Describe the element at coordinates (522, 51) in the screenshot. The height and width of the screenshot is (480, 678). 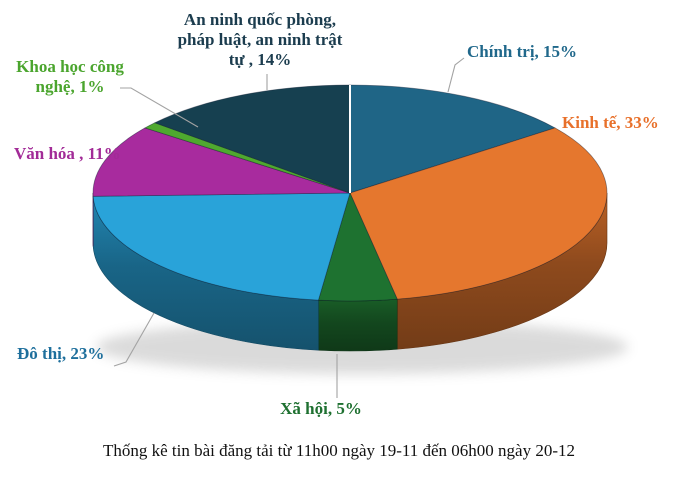
I see `slice-label-chinh-tri: Chính trị, 15%` at that location.